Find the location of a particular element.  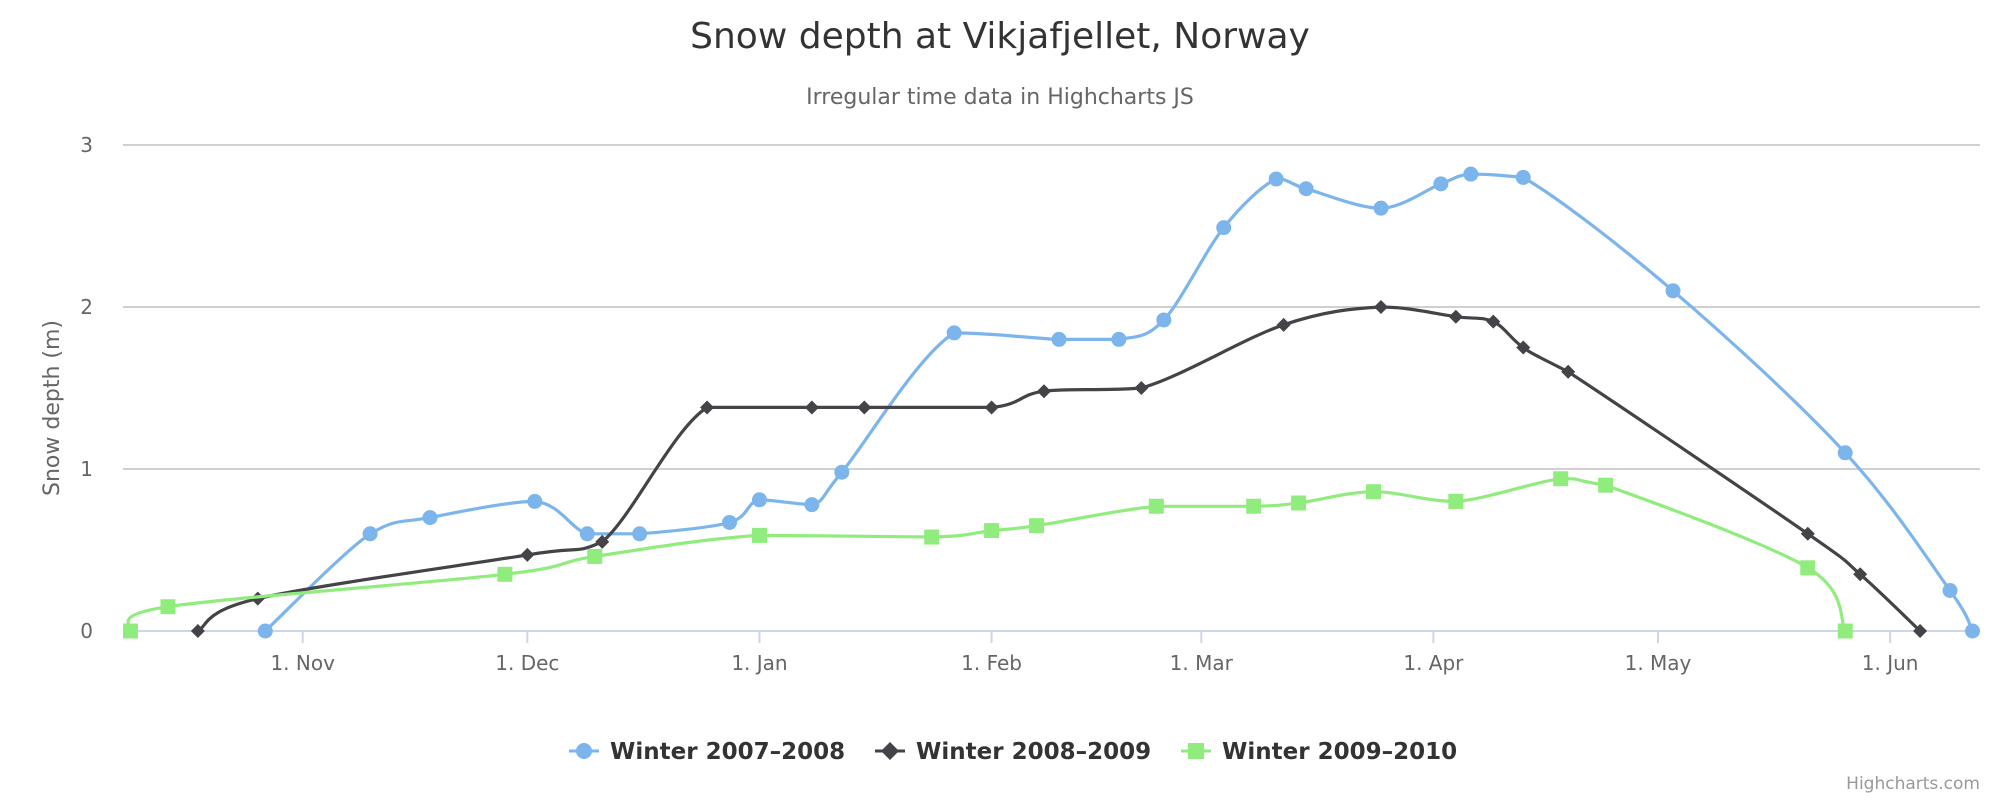

y-tick-label: 2 is located at coordinates (86, 307).